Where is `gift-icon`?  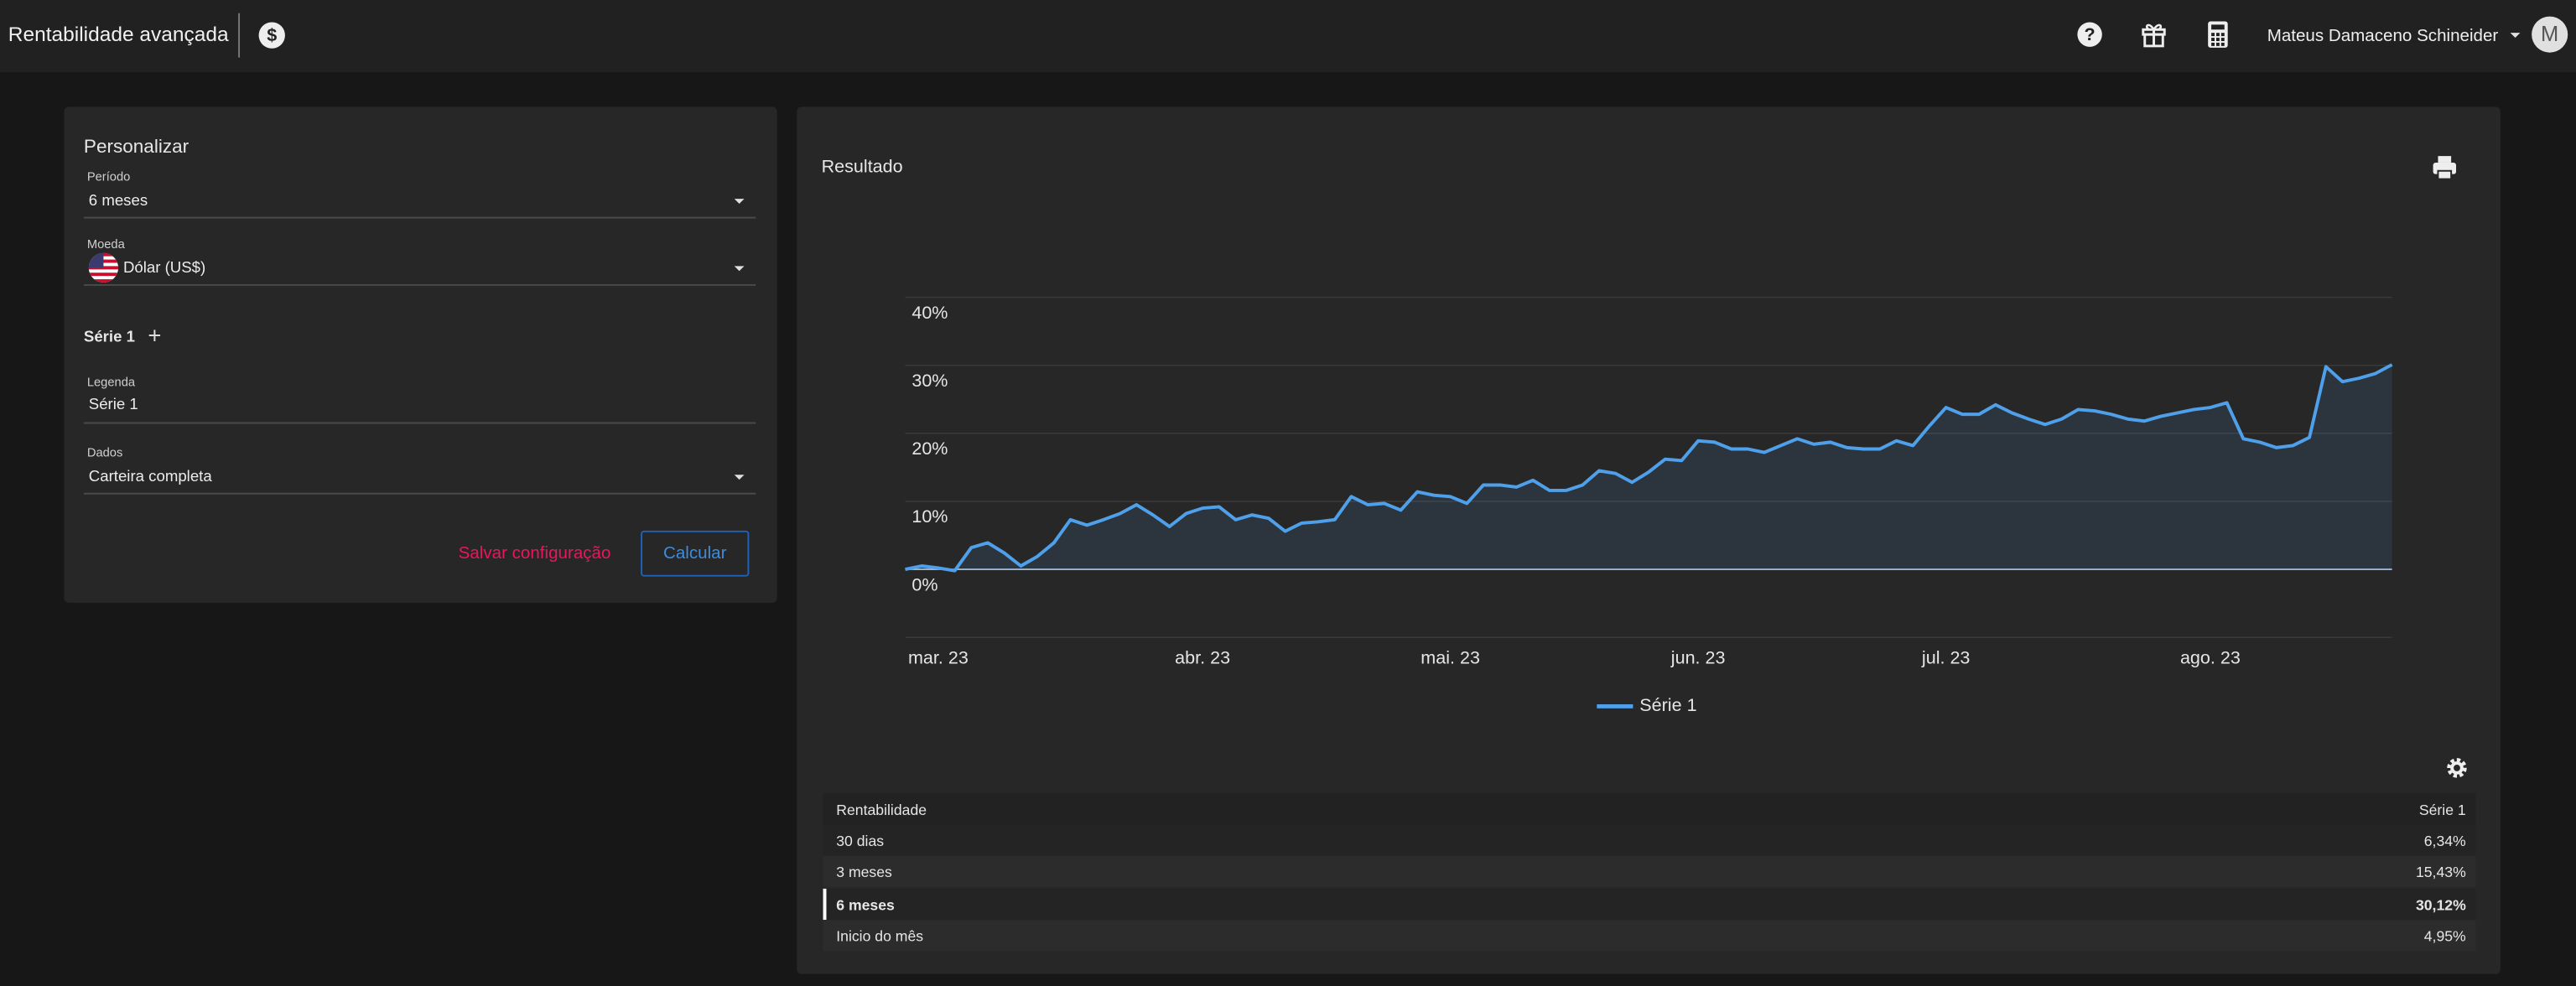
gift-icon is located at coordinates (2154, 34).